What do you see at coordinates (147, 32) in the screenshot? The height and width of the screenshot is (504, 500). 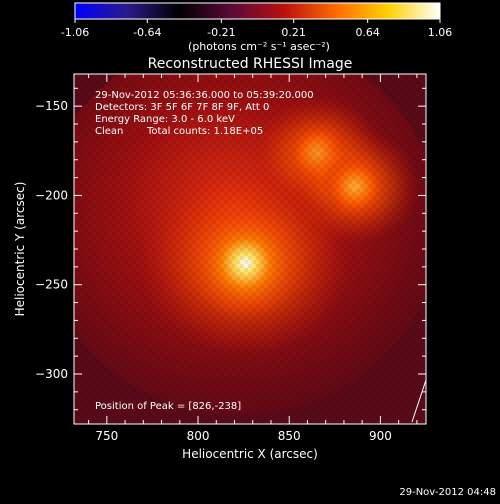 I see `colorbar-tick-label: -0.64` at bounding box center [147, 32].